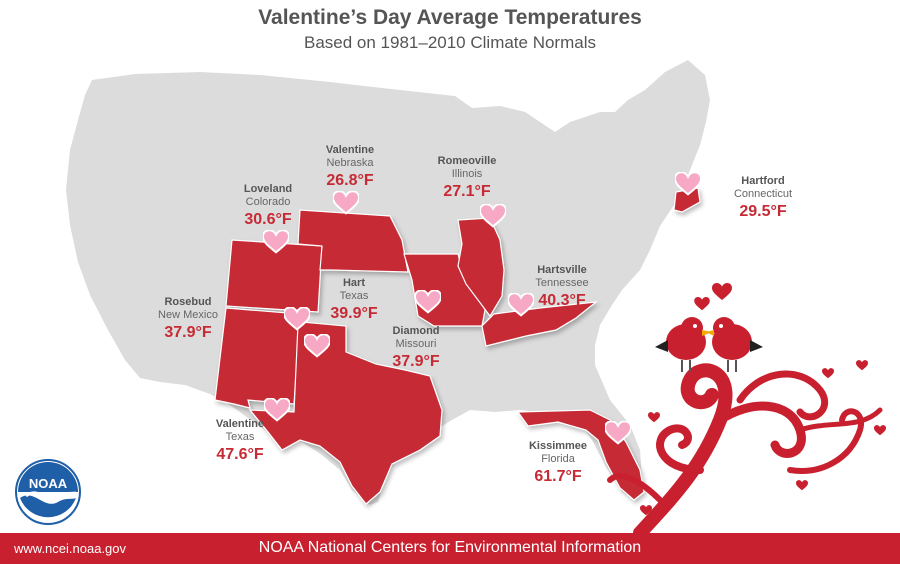 The image size is (900, 564). Describe the element at coordinates (188, 319) in the screenshot. I see `location-label: Rosebud New Mexico 37.9°F` at that location.